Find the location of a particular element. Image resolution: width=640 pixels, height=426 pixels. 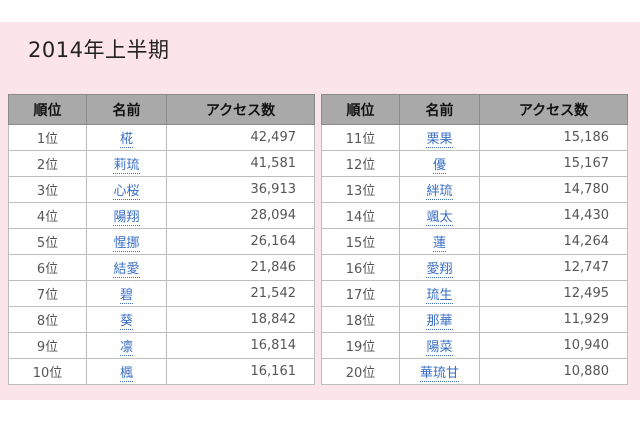

name-cell: 颯太 is located at coordinates (439, 215).